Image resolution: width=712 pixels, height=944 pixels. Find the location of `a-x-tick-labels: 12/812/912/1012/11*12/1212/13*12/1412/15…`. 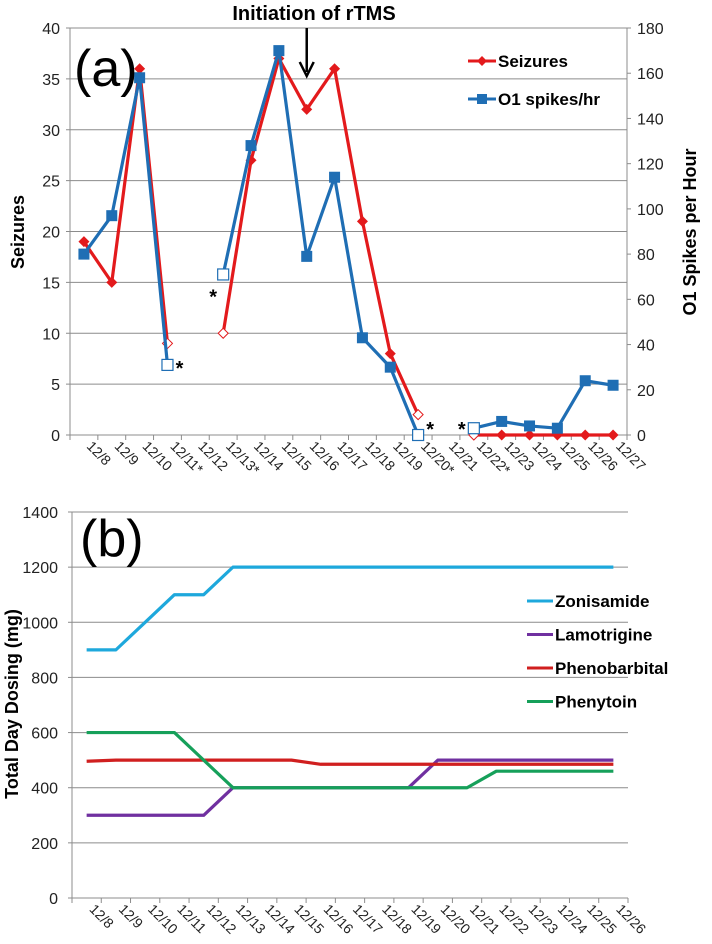

a-x-tick-labels: 12/812/912/1012/11*12/1212/13*12/1412/15… is located at coordinates (366, 458).